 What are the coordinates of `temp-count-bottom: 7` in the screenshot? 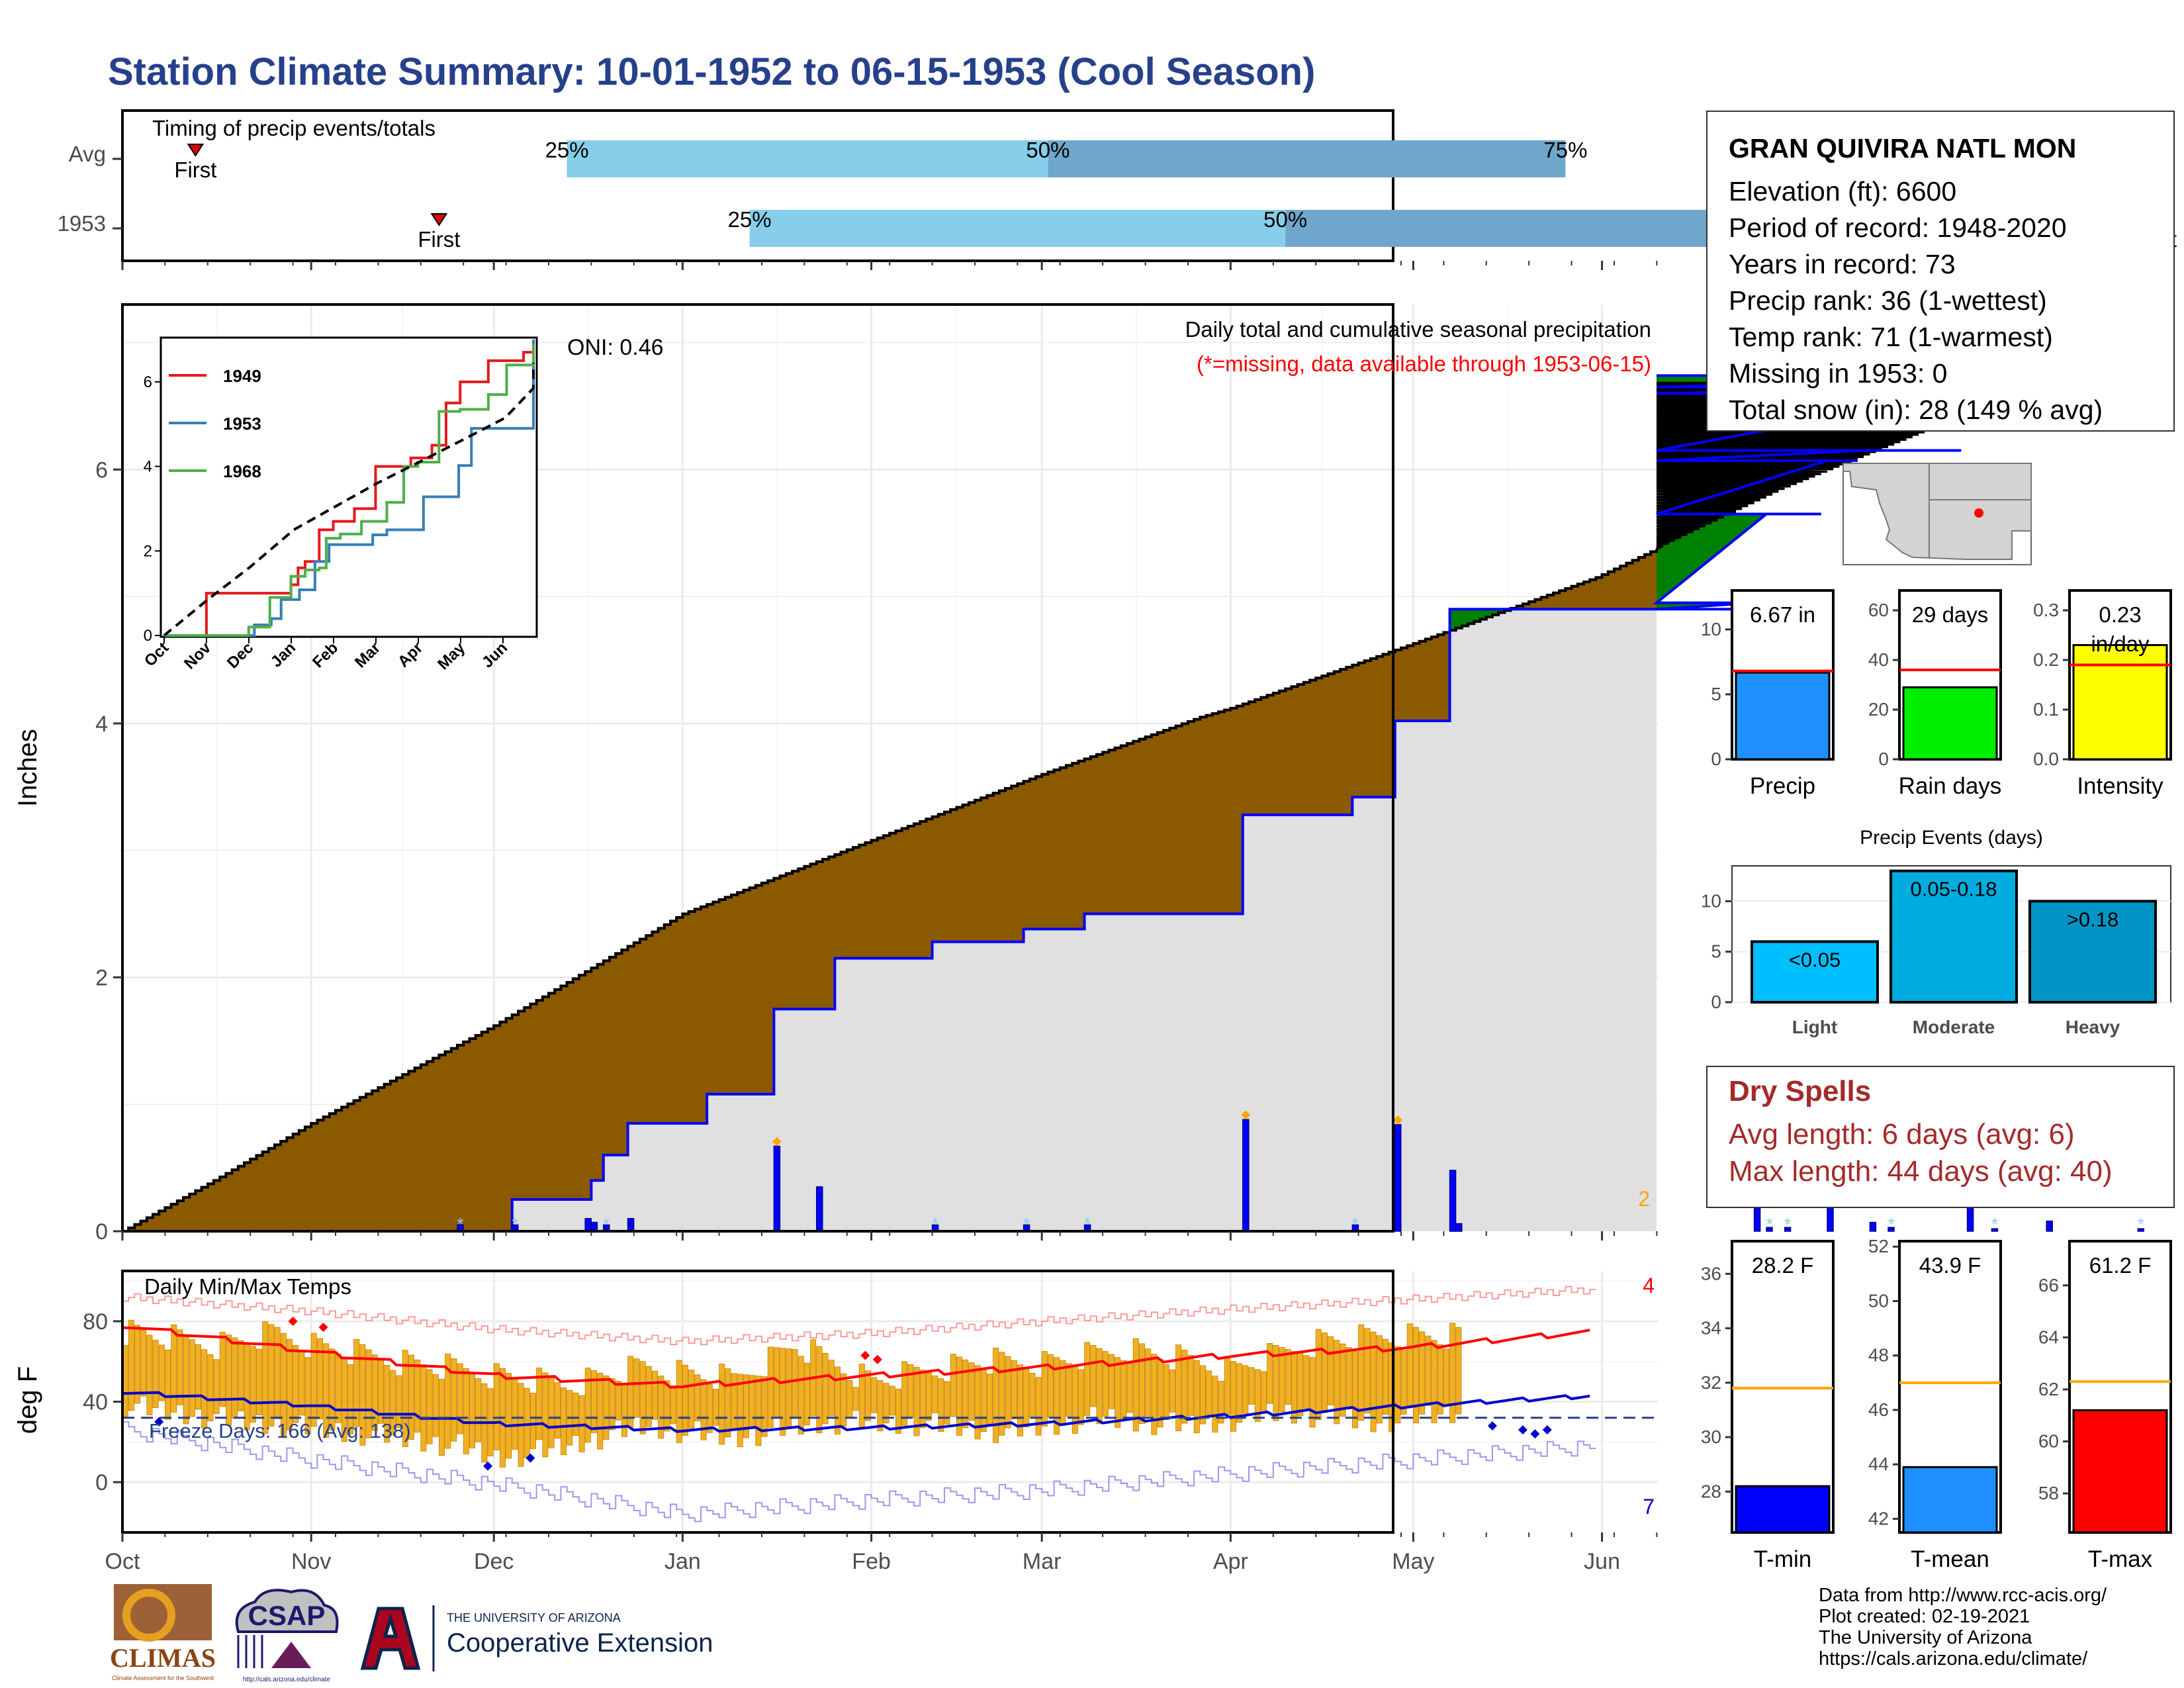 It's located at (1649, 1507).